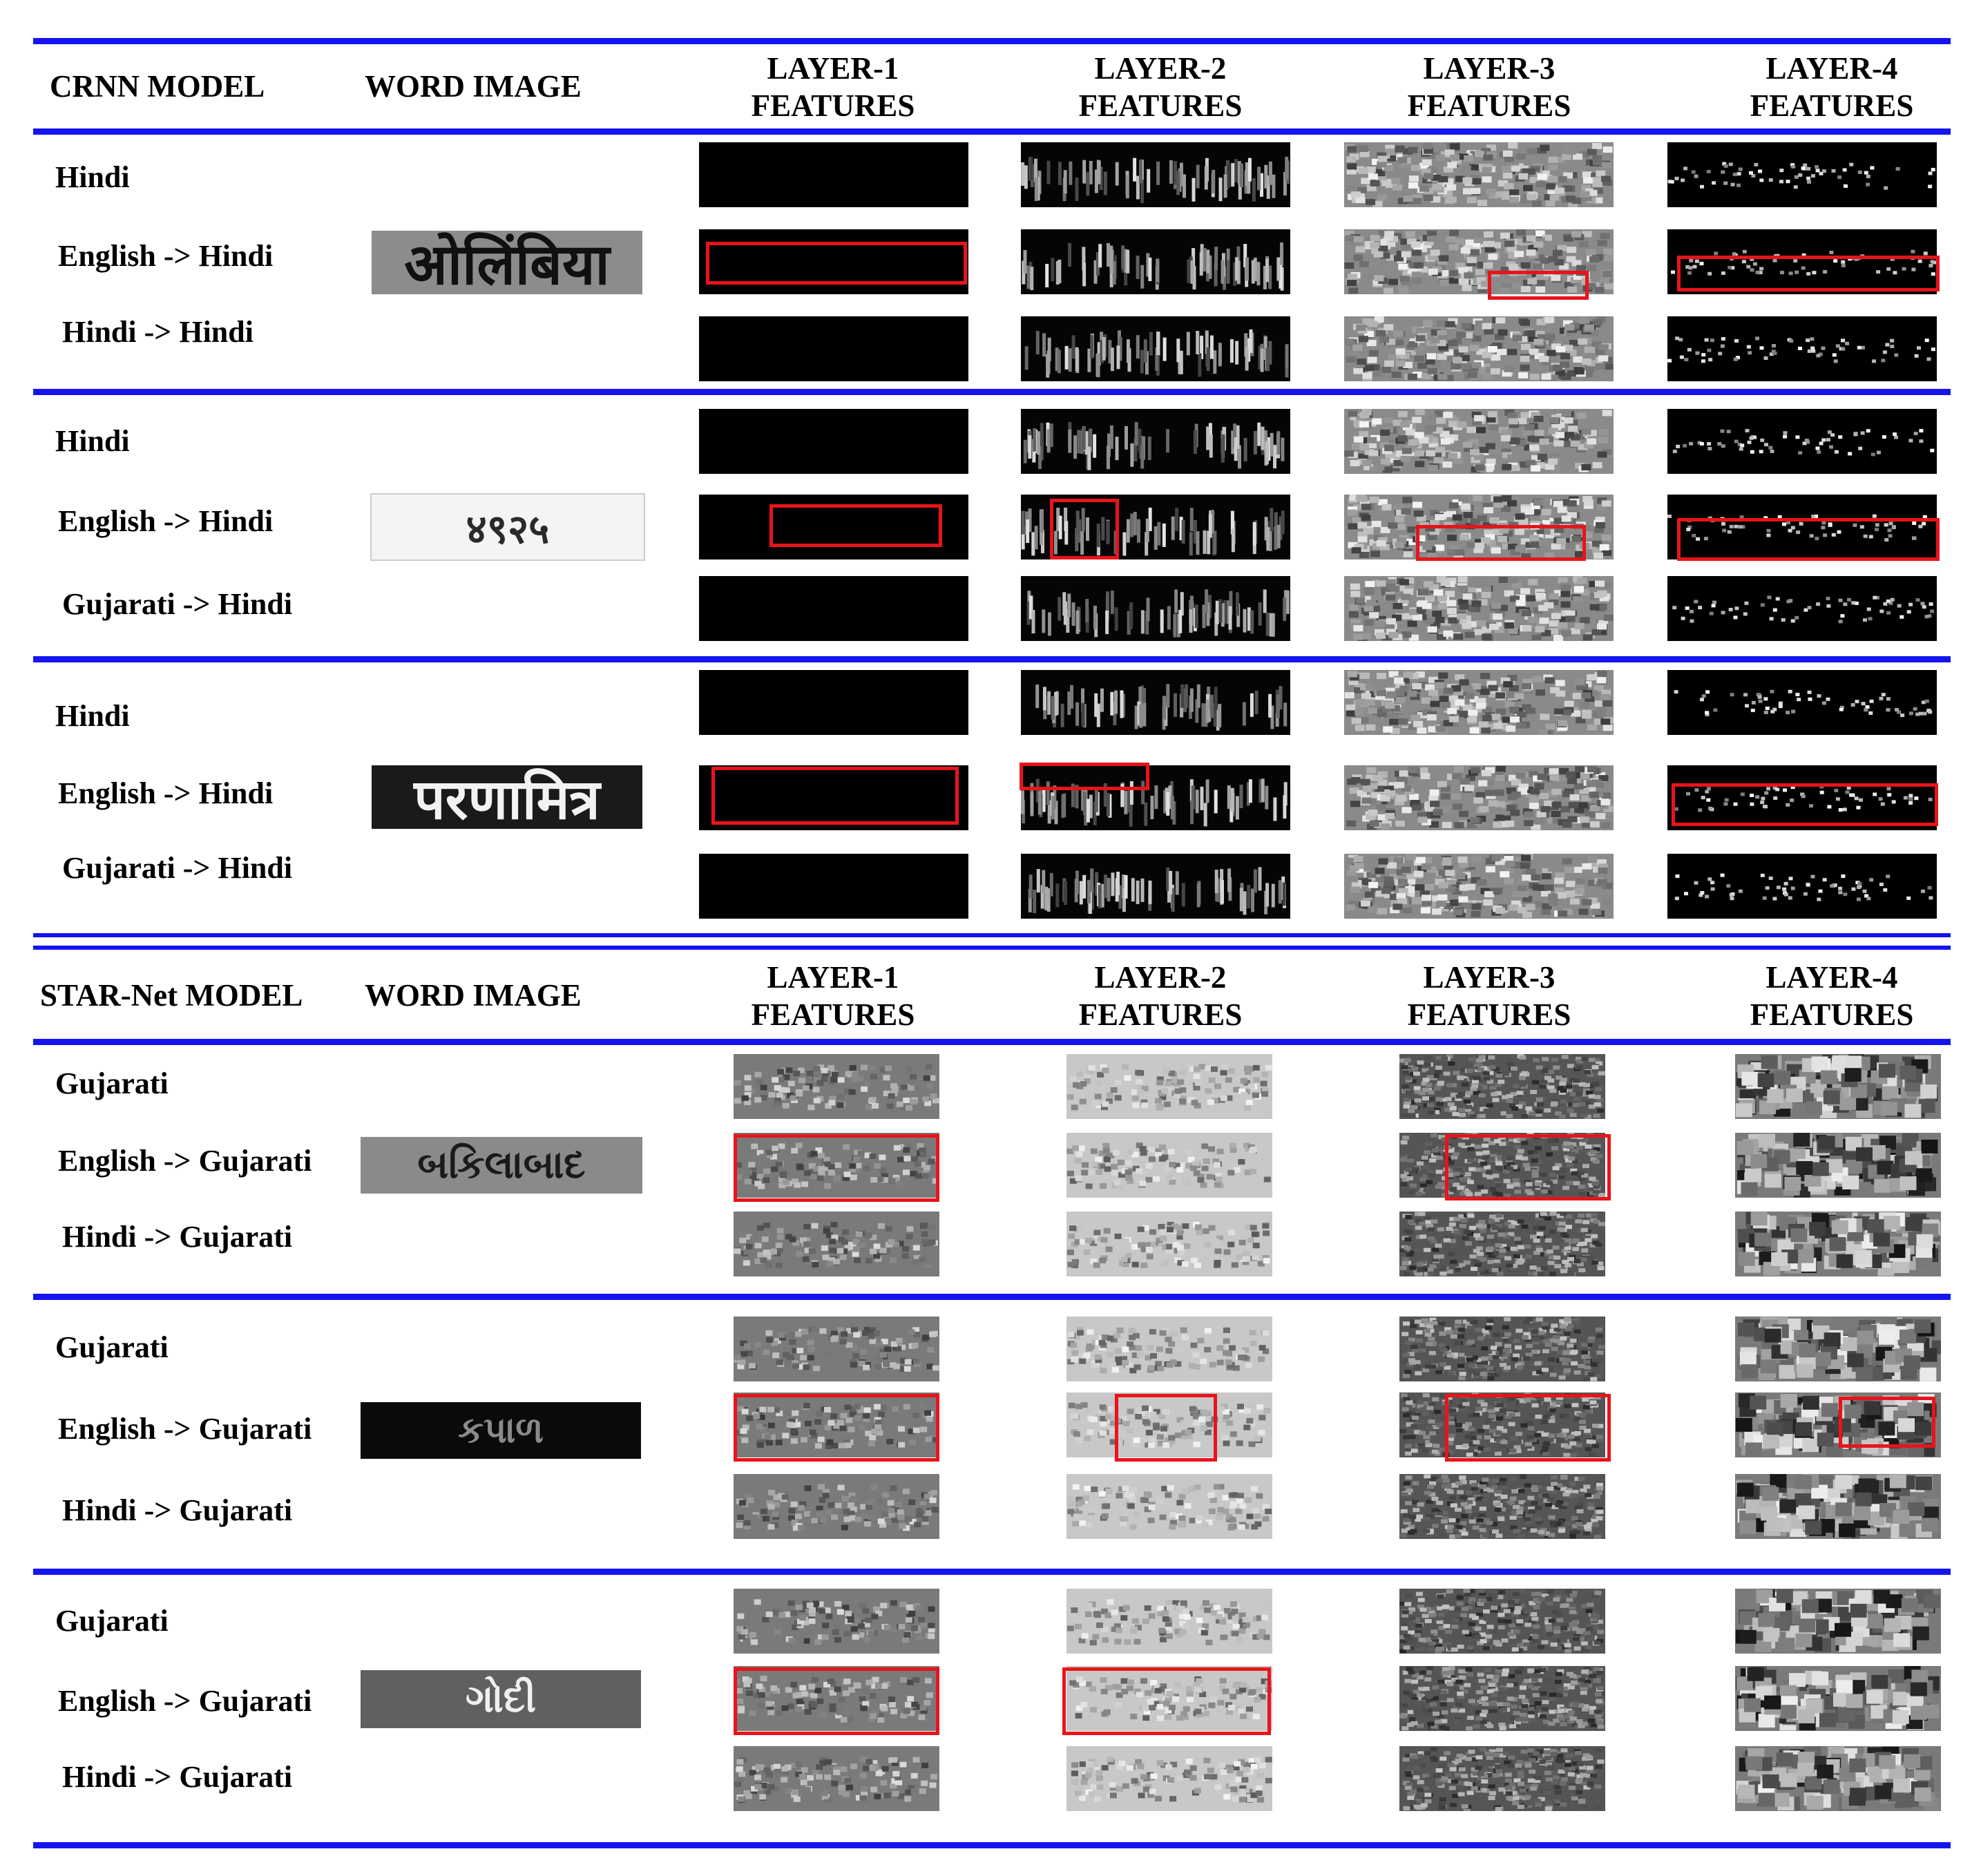 The height and width of the screenshot is (1876, 1981). I want to click on starnet-layer-1-header: LAYER-1 FEATURES, so click(833, 996).